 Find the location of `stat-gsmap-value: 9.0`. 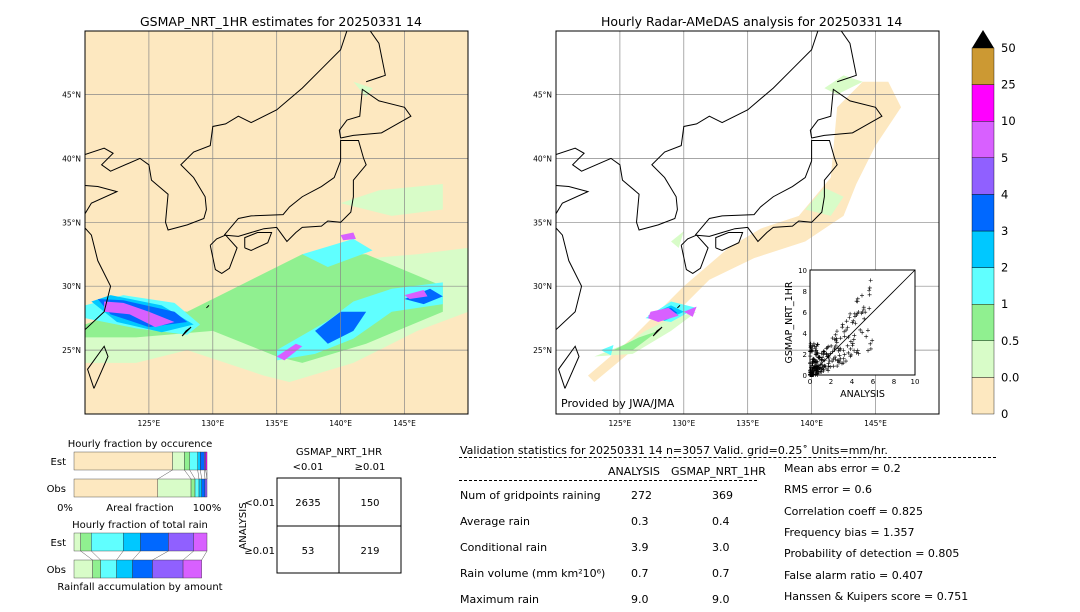

stat-gsmap-value: 9.0 is located at coordinates (721, 599).